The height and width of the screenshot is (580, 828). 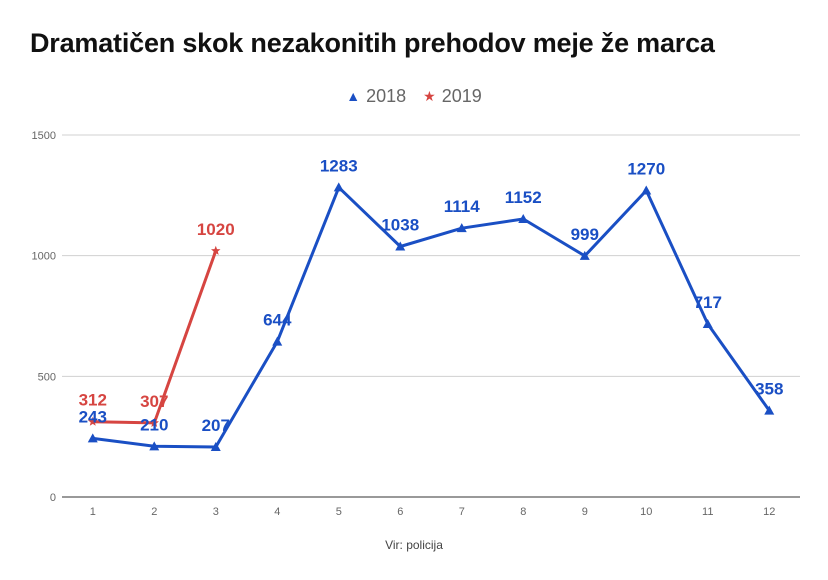 What do you see at coordinates (414, 545) in the screenshot?
I see `source-note: Vir: policija` at bounding box center [414, 545].